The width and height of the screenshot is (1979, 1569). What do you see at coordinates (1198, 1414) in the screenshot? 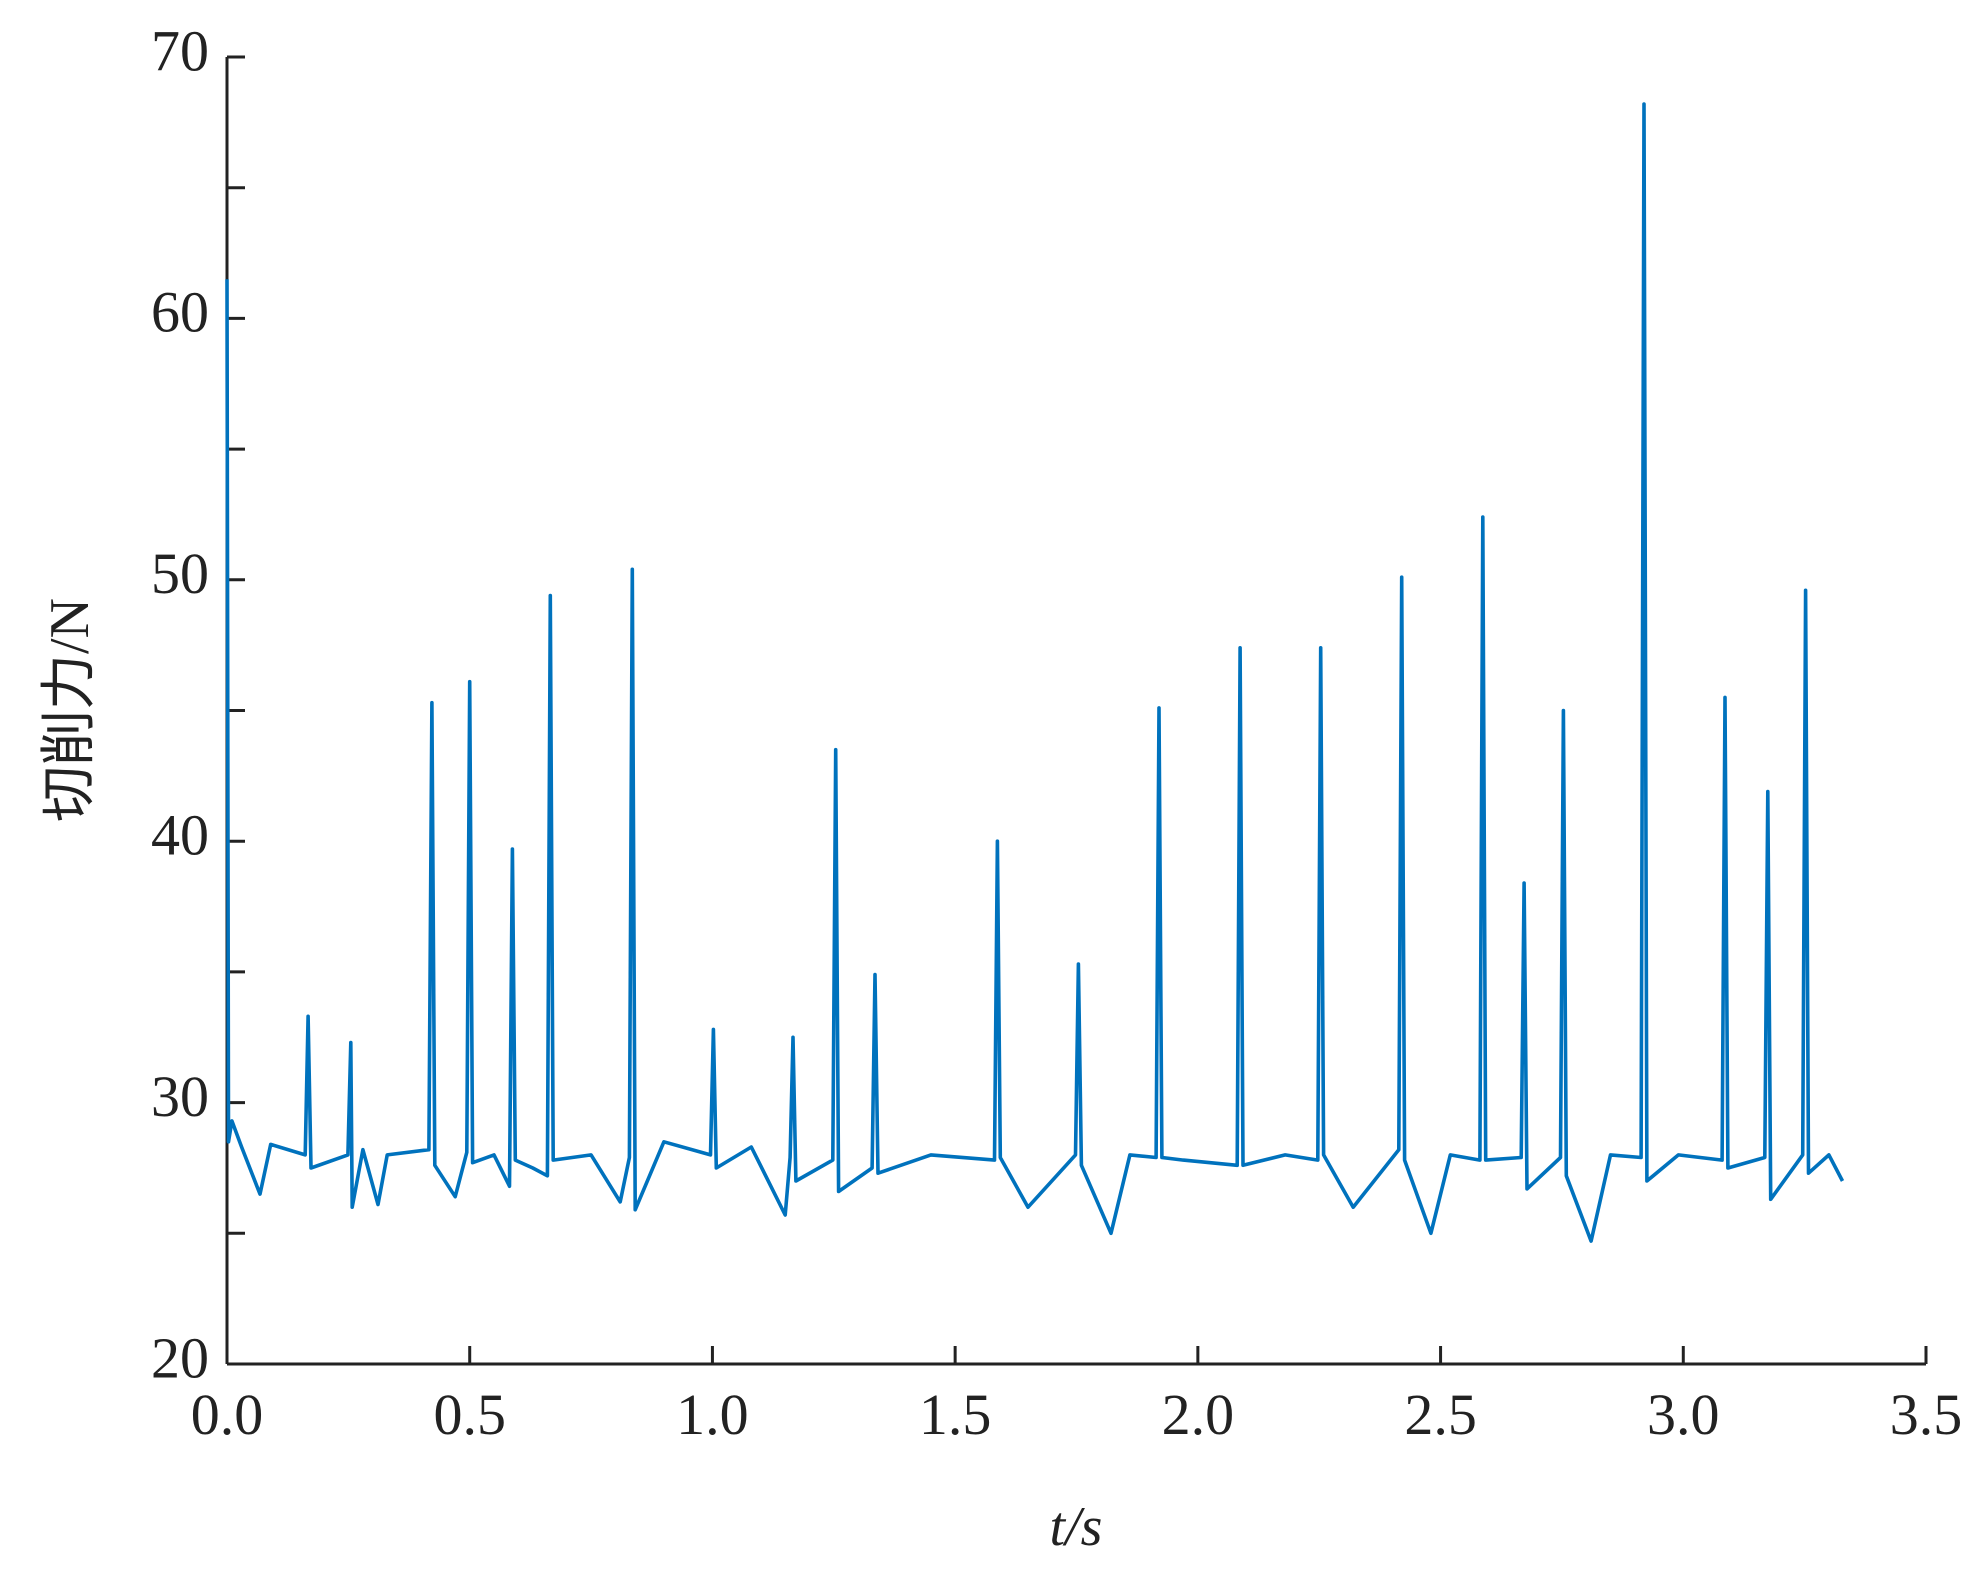
I see `x-tick-label: 2.0` at bounding box center [1198, 1414].